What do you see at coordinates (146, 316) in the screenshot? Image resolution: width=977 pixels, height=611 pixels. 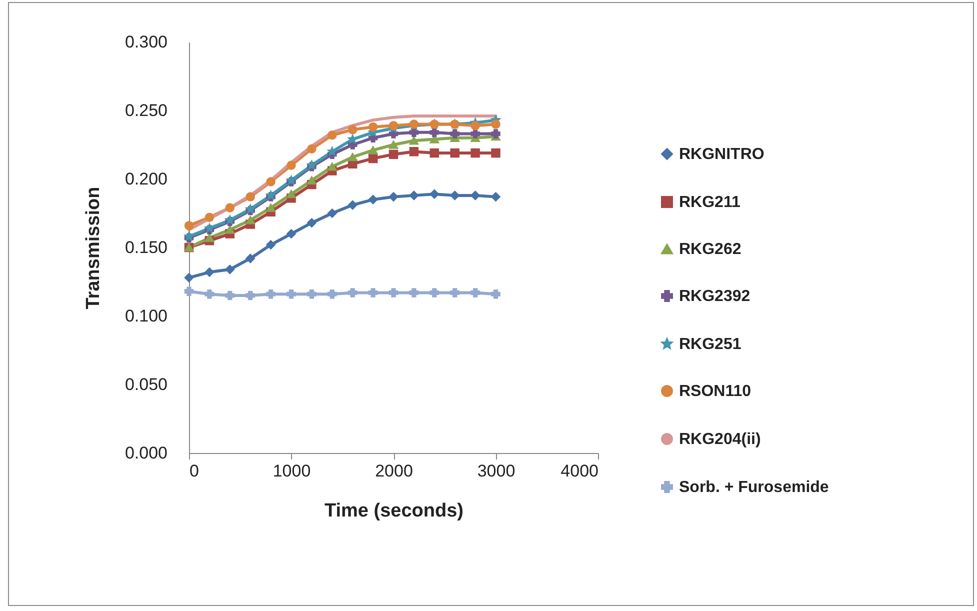 I see `y-tick-label: 0.100` at bounding box center [146, 316].